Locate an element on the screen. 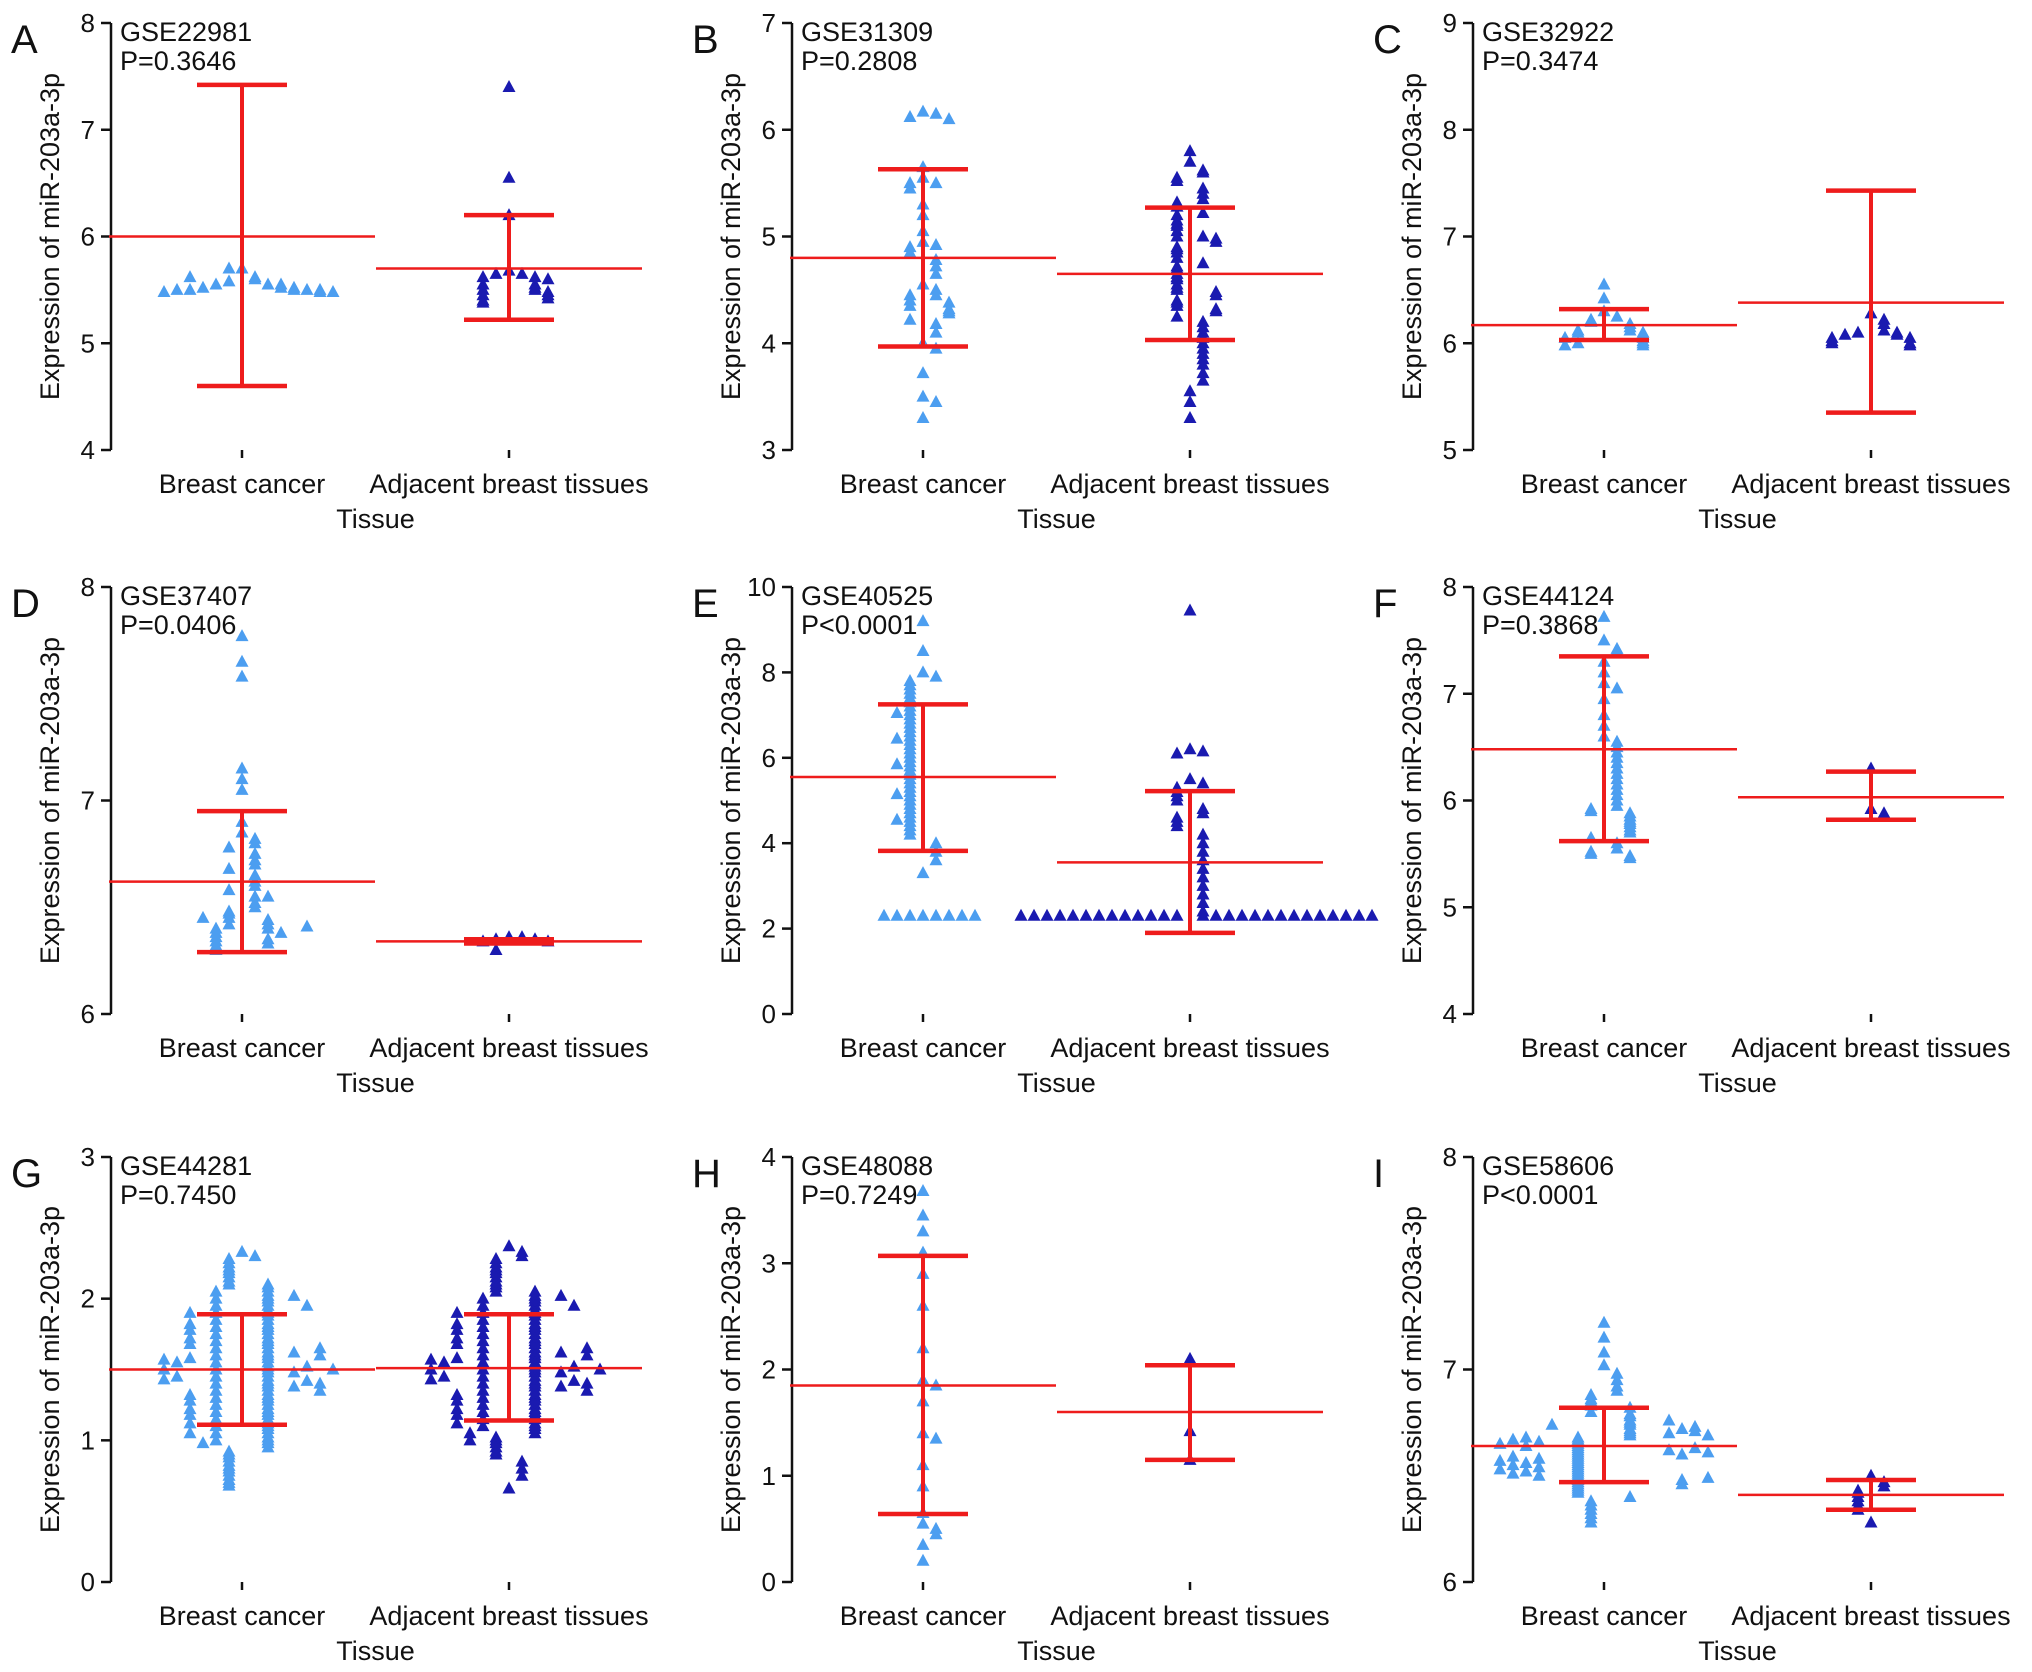 The width and height of the screenshot is (2032, 1672). p-value-label: P=0.7249 is located at coordinates (859, 1195).